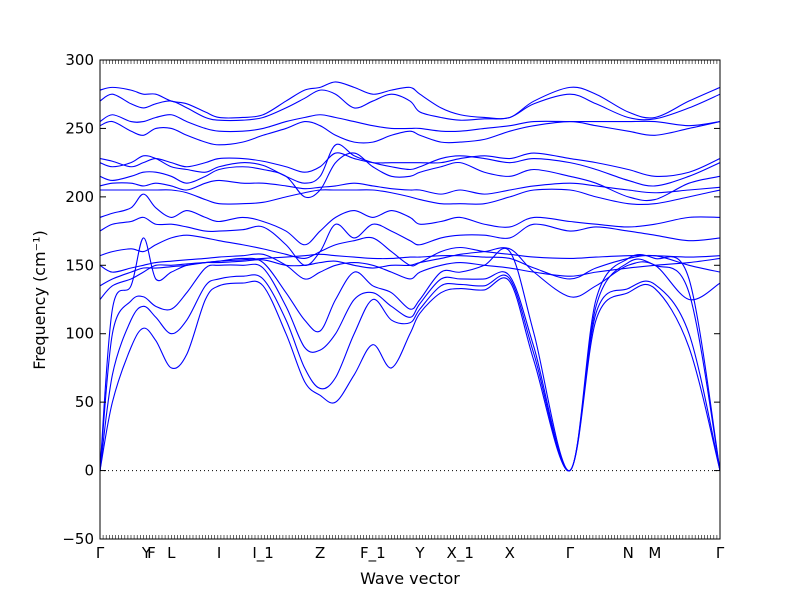 The height and width of the screenshot is (600, 800). I want to click on x-tick-label: Z, so click(320, 553).